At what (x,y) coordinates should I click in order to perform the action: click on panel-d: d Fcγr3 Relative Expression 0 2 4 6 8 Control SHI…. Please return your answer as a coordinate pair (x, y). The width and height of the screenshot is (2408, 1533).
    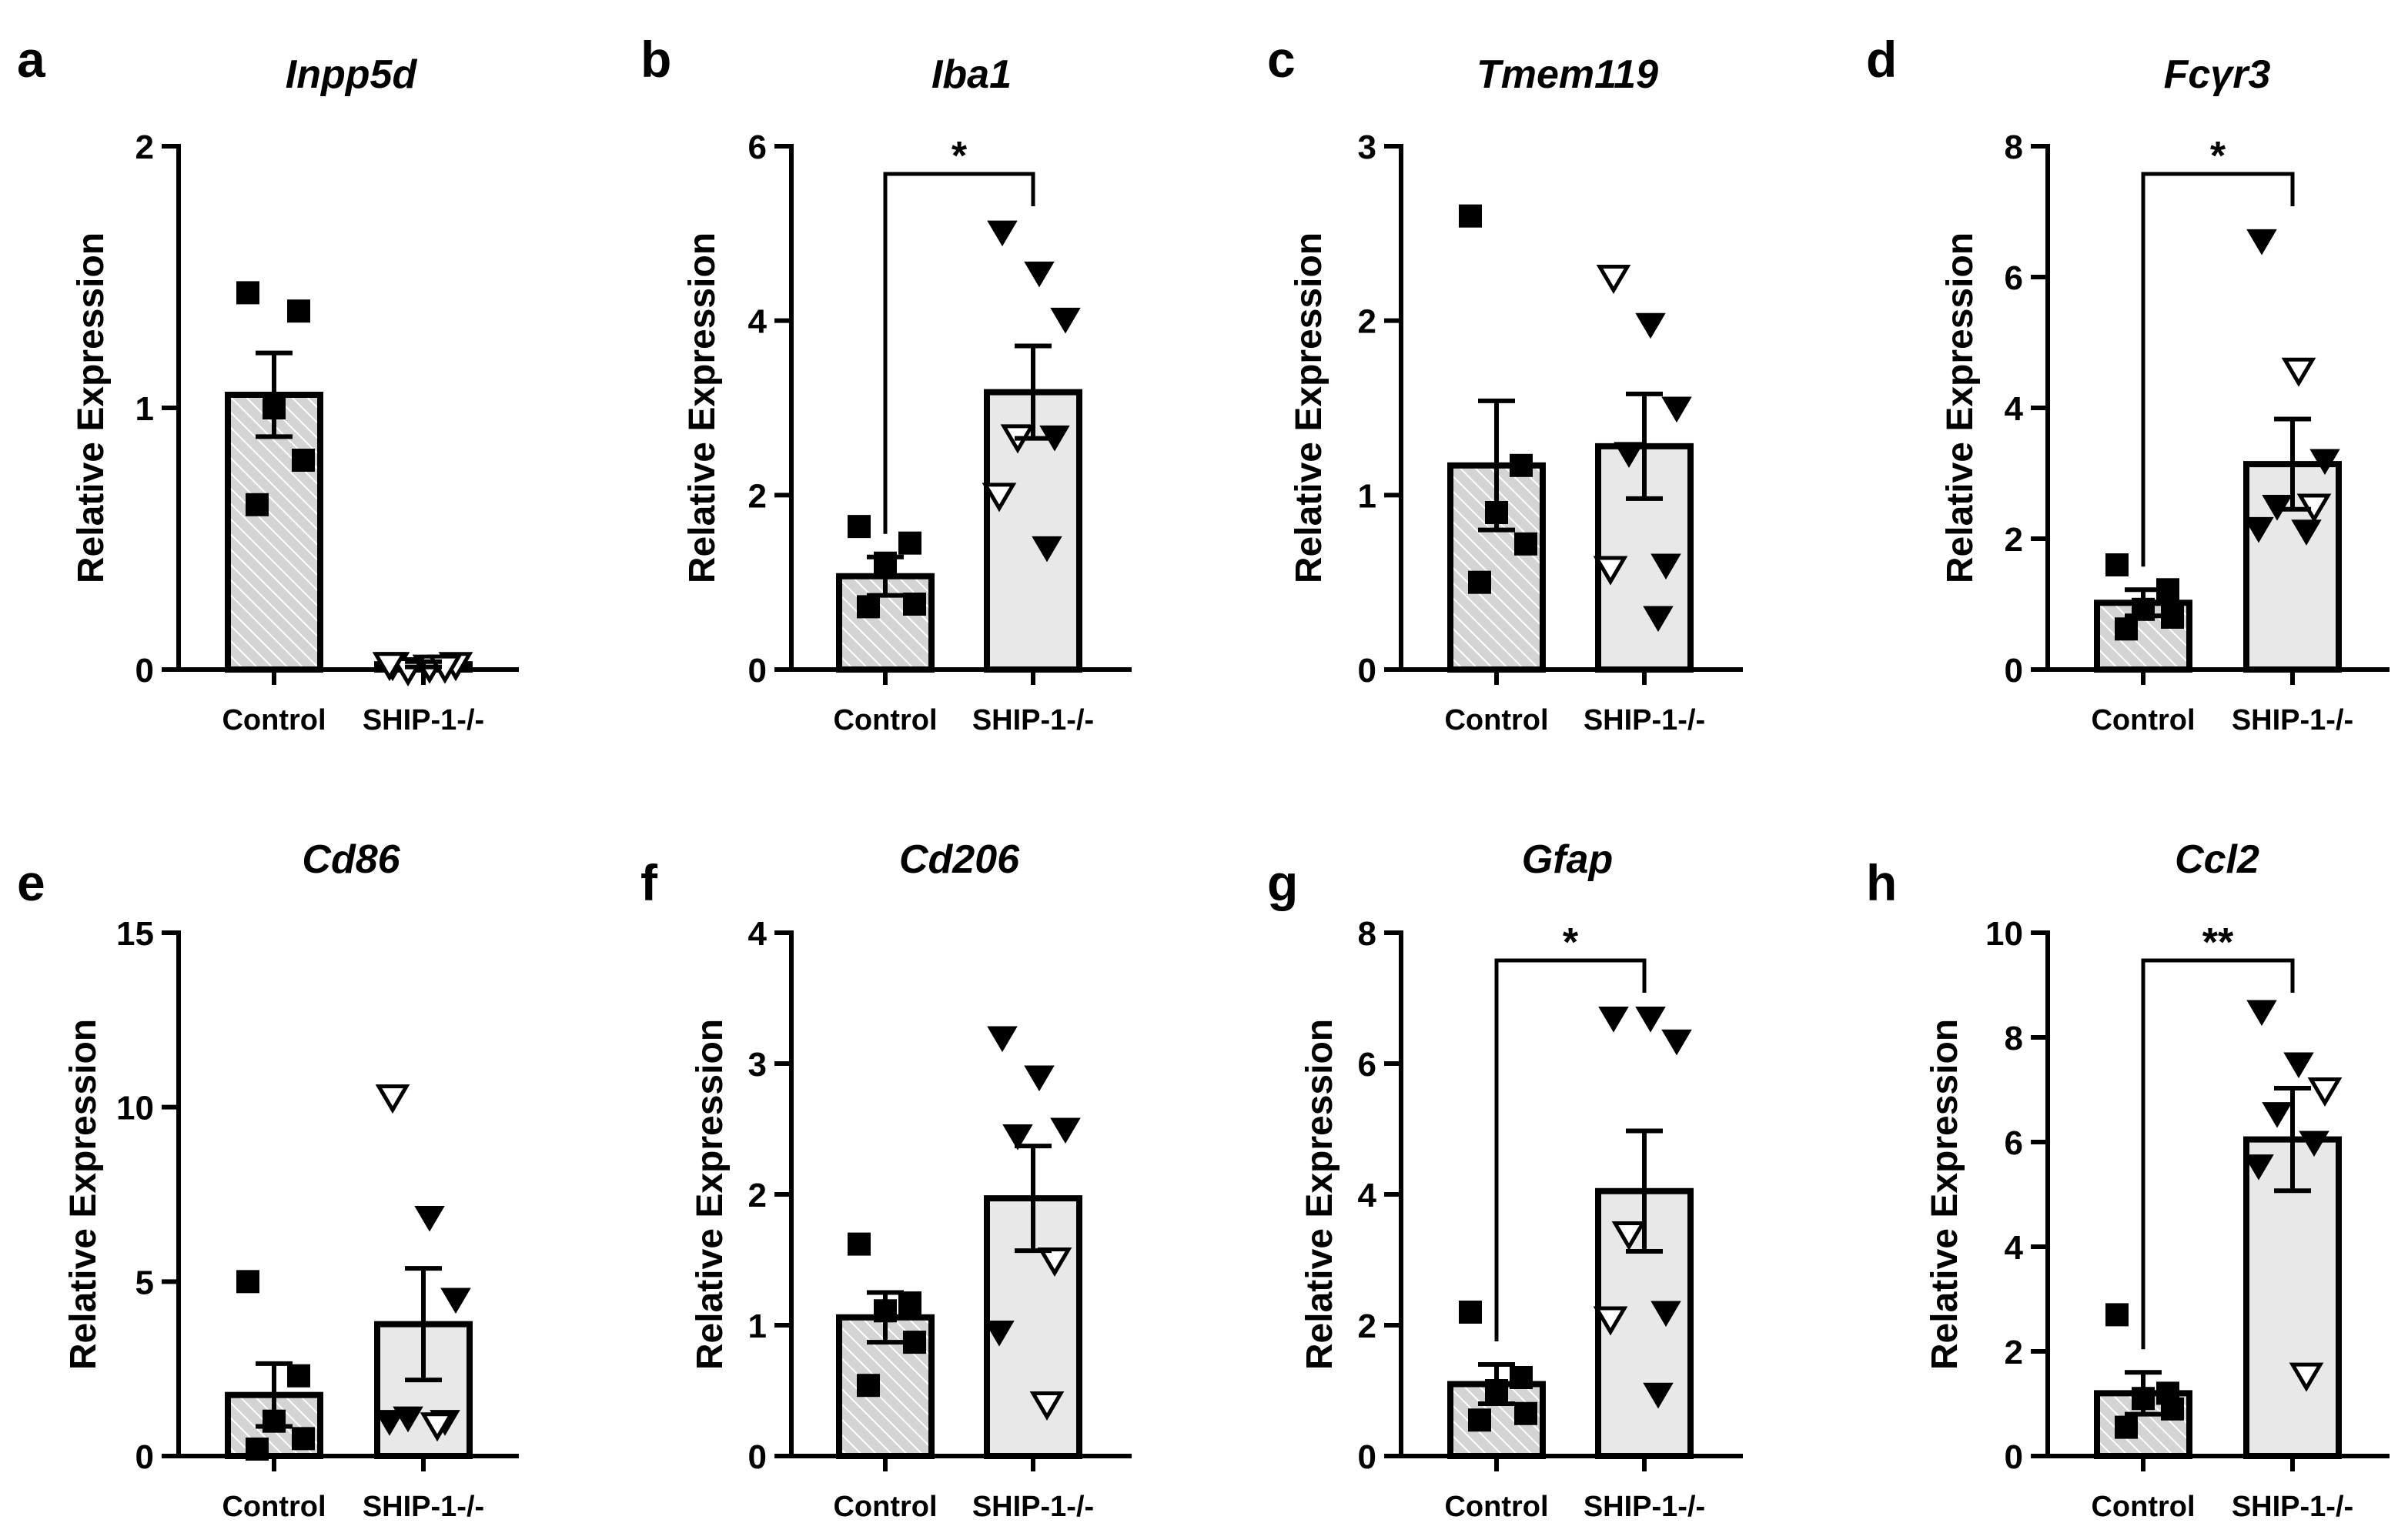
    Looking at the image, I should click on (2128, 383).